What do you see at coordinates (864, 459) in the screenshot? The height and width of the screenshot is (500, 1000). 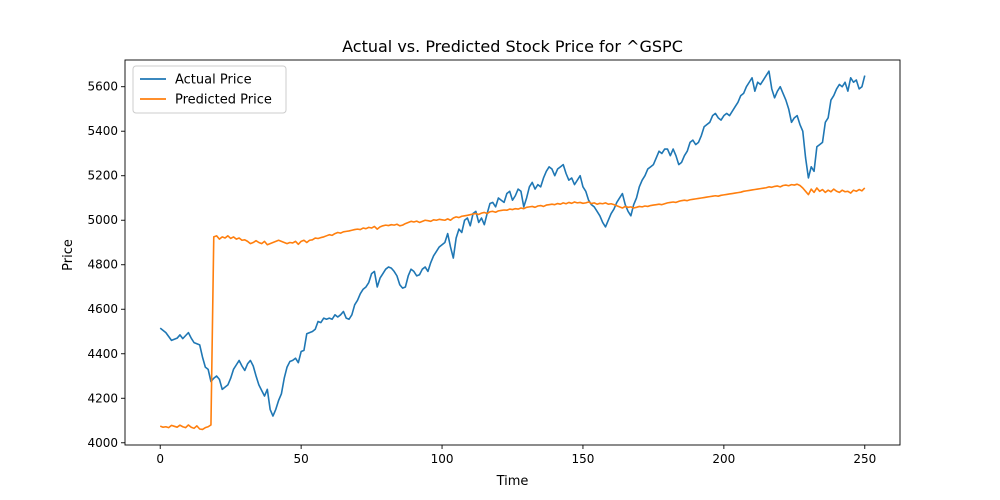 I see `x-tick-label: 250` at bounding box center [864, 459].